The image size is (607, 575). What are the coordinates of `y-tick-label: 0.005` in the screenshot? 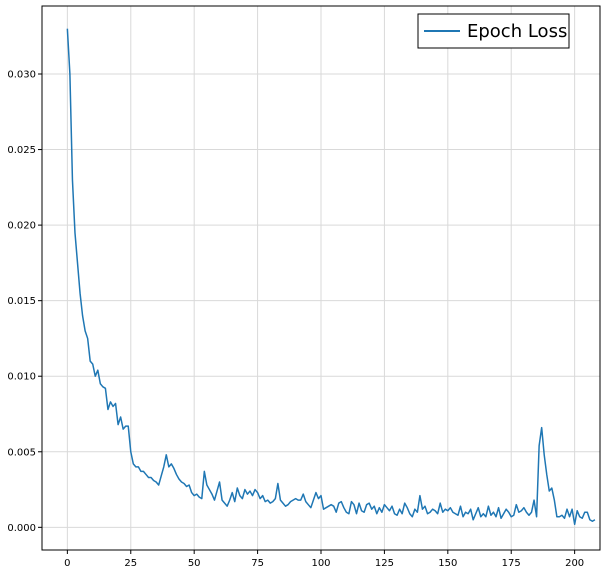 It's located at (21, 452).